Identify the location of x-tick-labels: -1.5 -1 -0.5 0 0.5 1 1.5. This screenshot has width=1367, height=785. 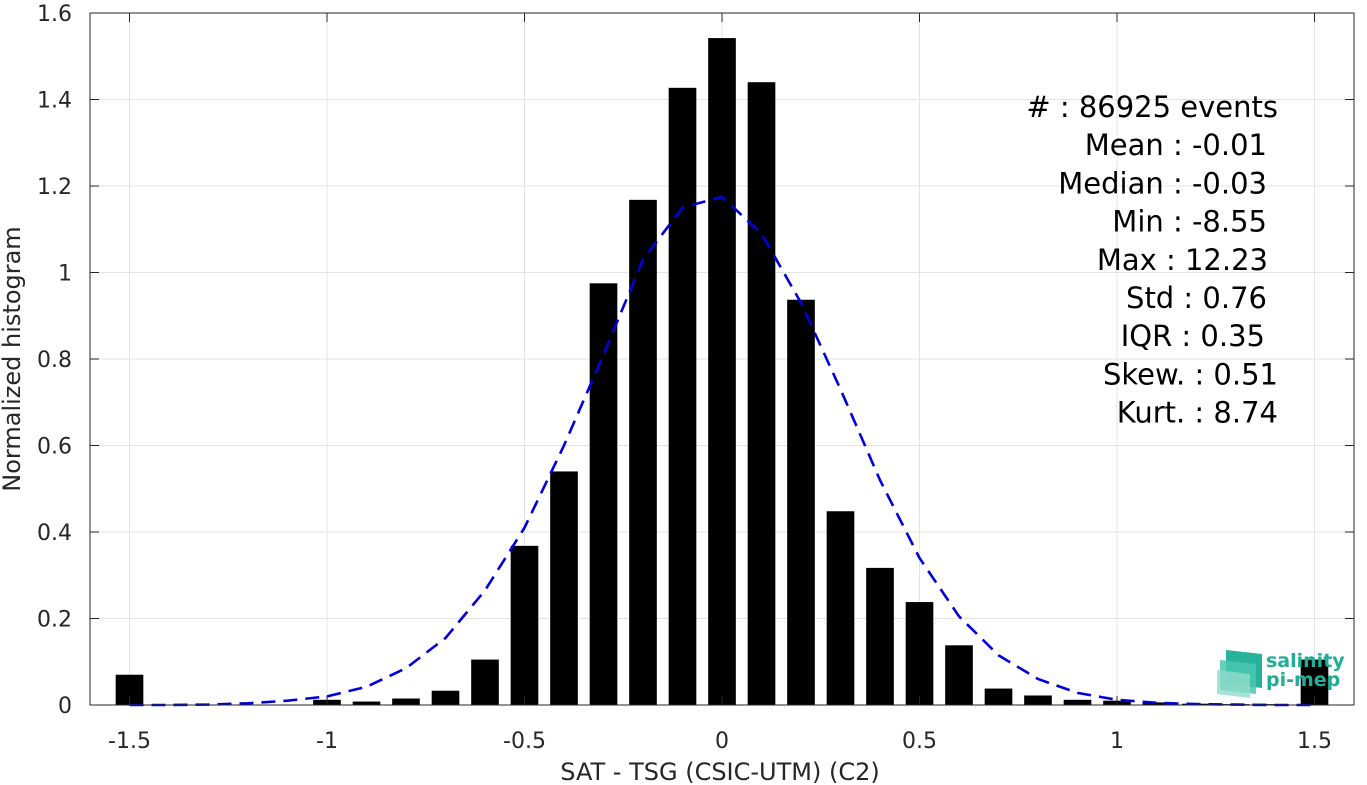
(720, 741).